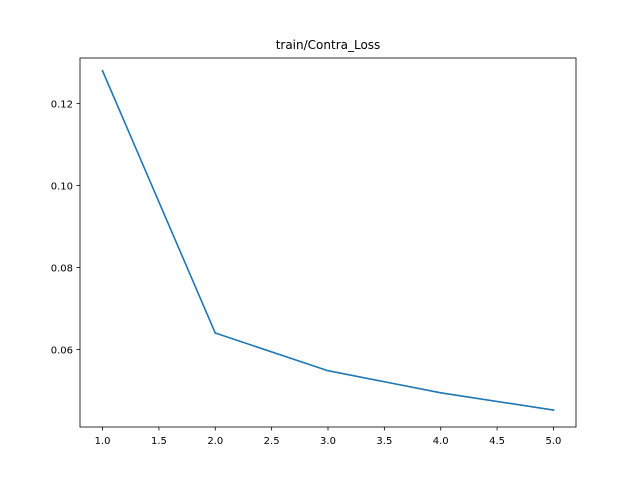  Describe the element at coordinates (62, 105) in the screenshot. I see `y-tick-label: 0.12` at that location.